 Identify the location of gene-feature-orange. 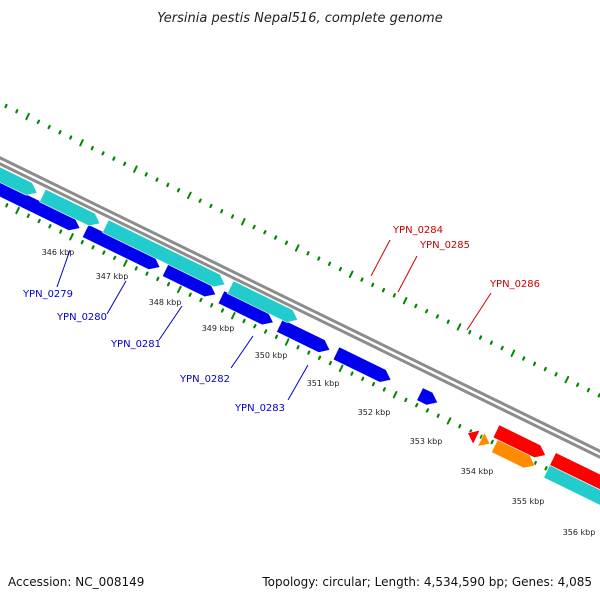
(513, 454).